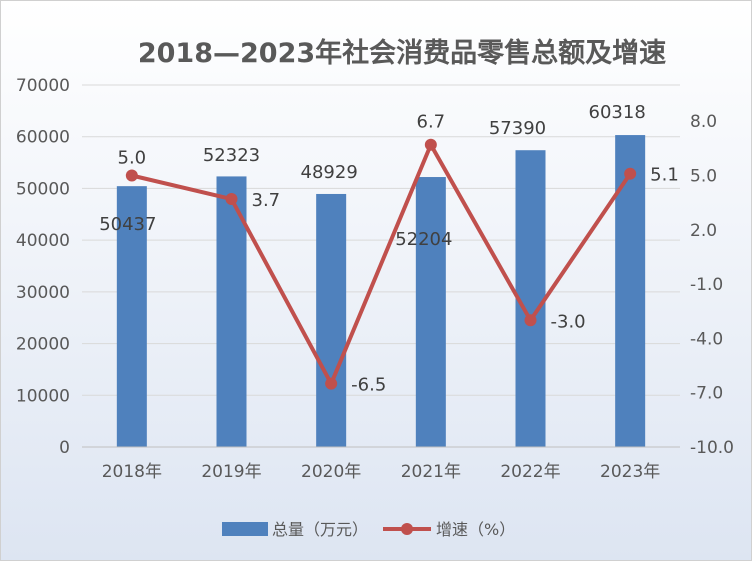  What do you see at coordinates (368, 385) in the screenshot?
I see `line-data-label: -6.5` at bounding box center [368, 385].